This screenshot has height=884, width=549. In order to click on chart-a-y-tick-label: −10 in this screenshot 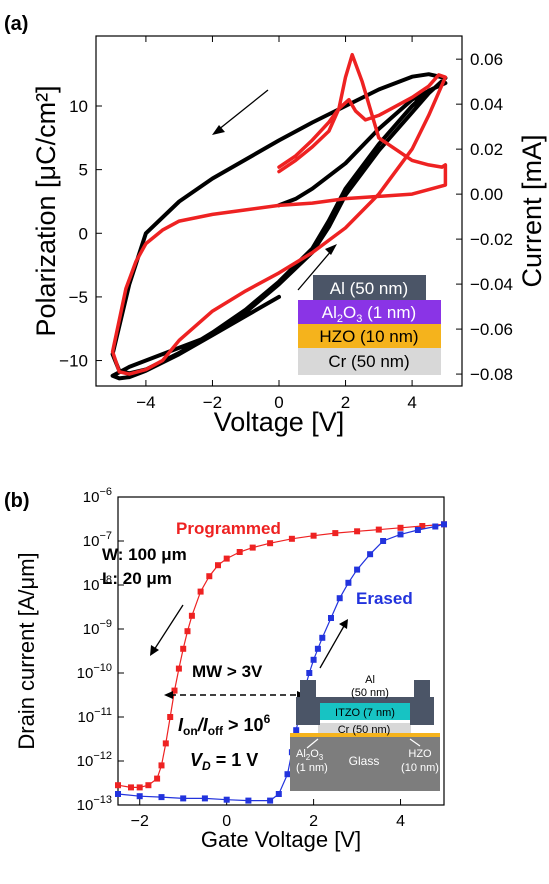, I will do `click(73, 361)`.